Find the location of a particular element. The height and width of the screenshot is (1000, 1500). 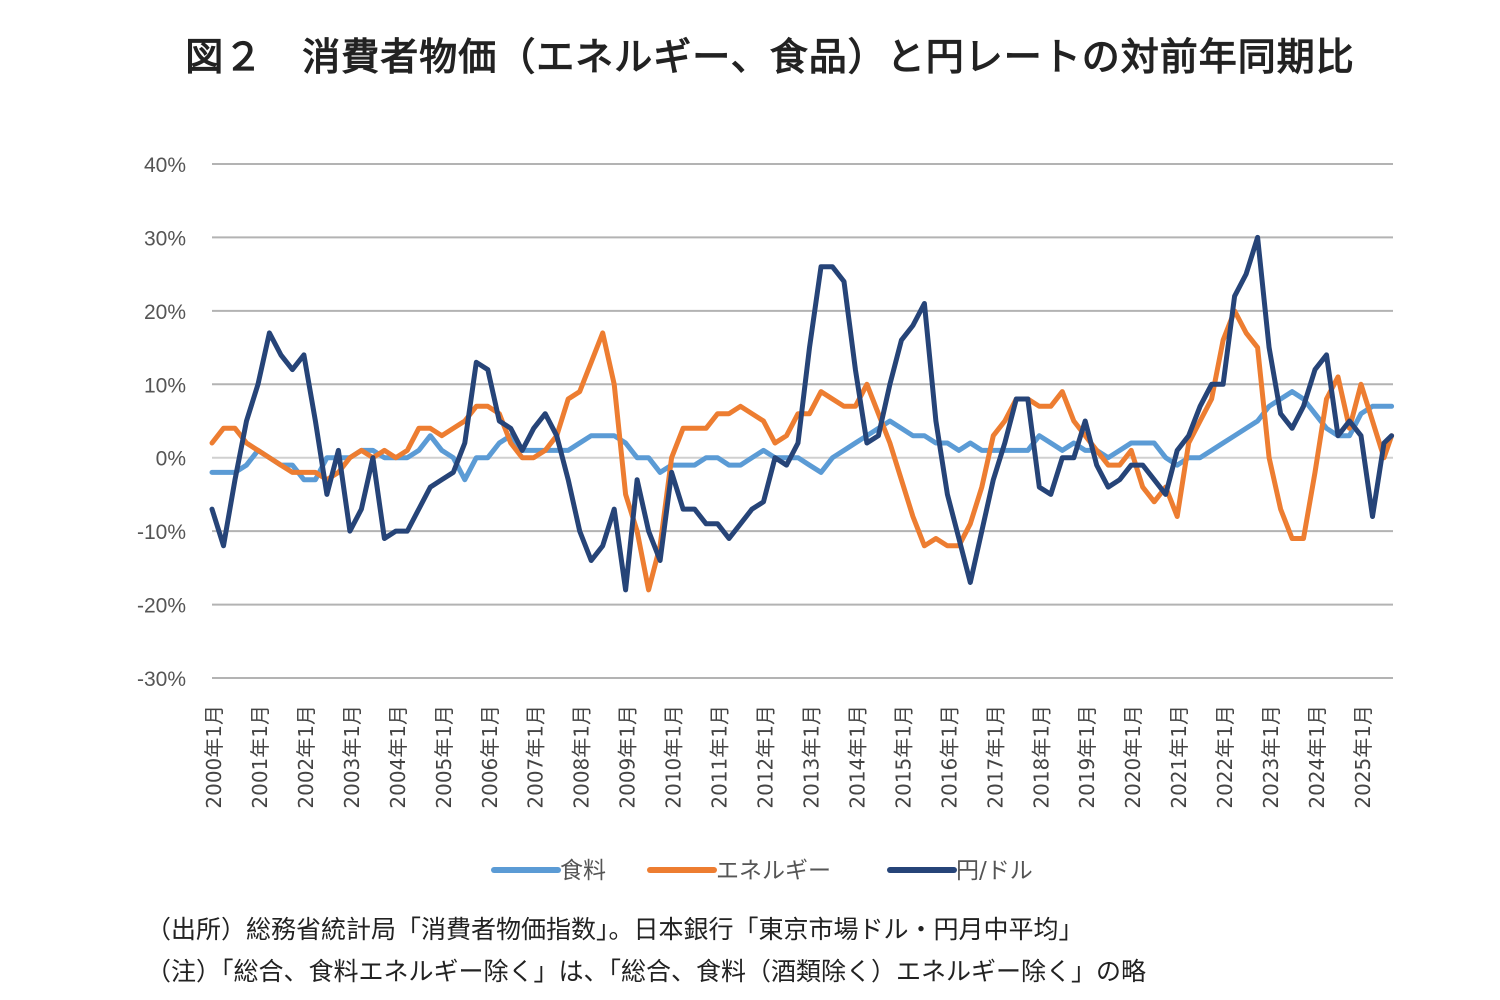

x-tick-label: 2006年1月 is located at coordinates (490, 757).